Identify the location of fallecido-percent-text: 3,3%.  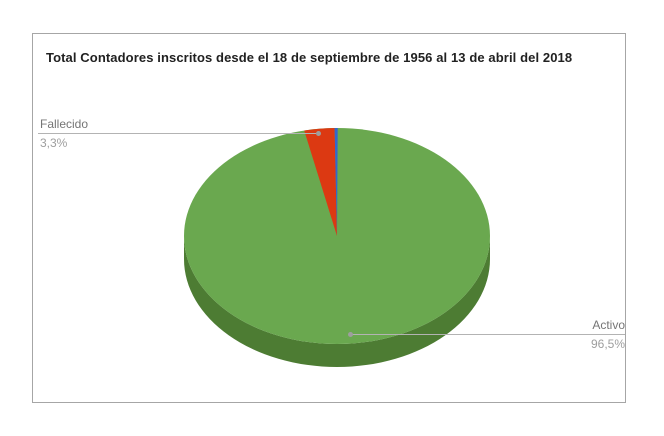
(54, 143).